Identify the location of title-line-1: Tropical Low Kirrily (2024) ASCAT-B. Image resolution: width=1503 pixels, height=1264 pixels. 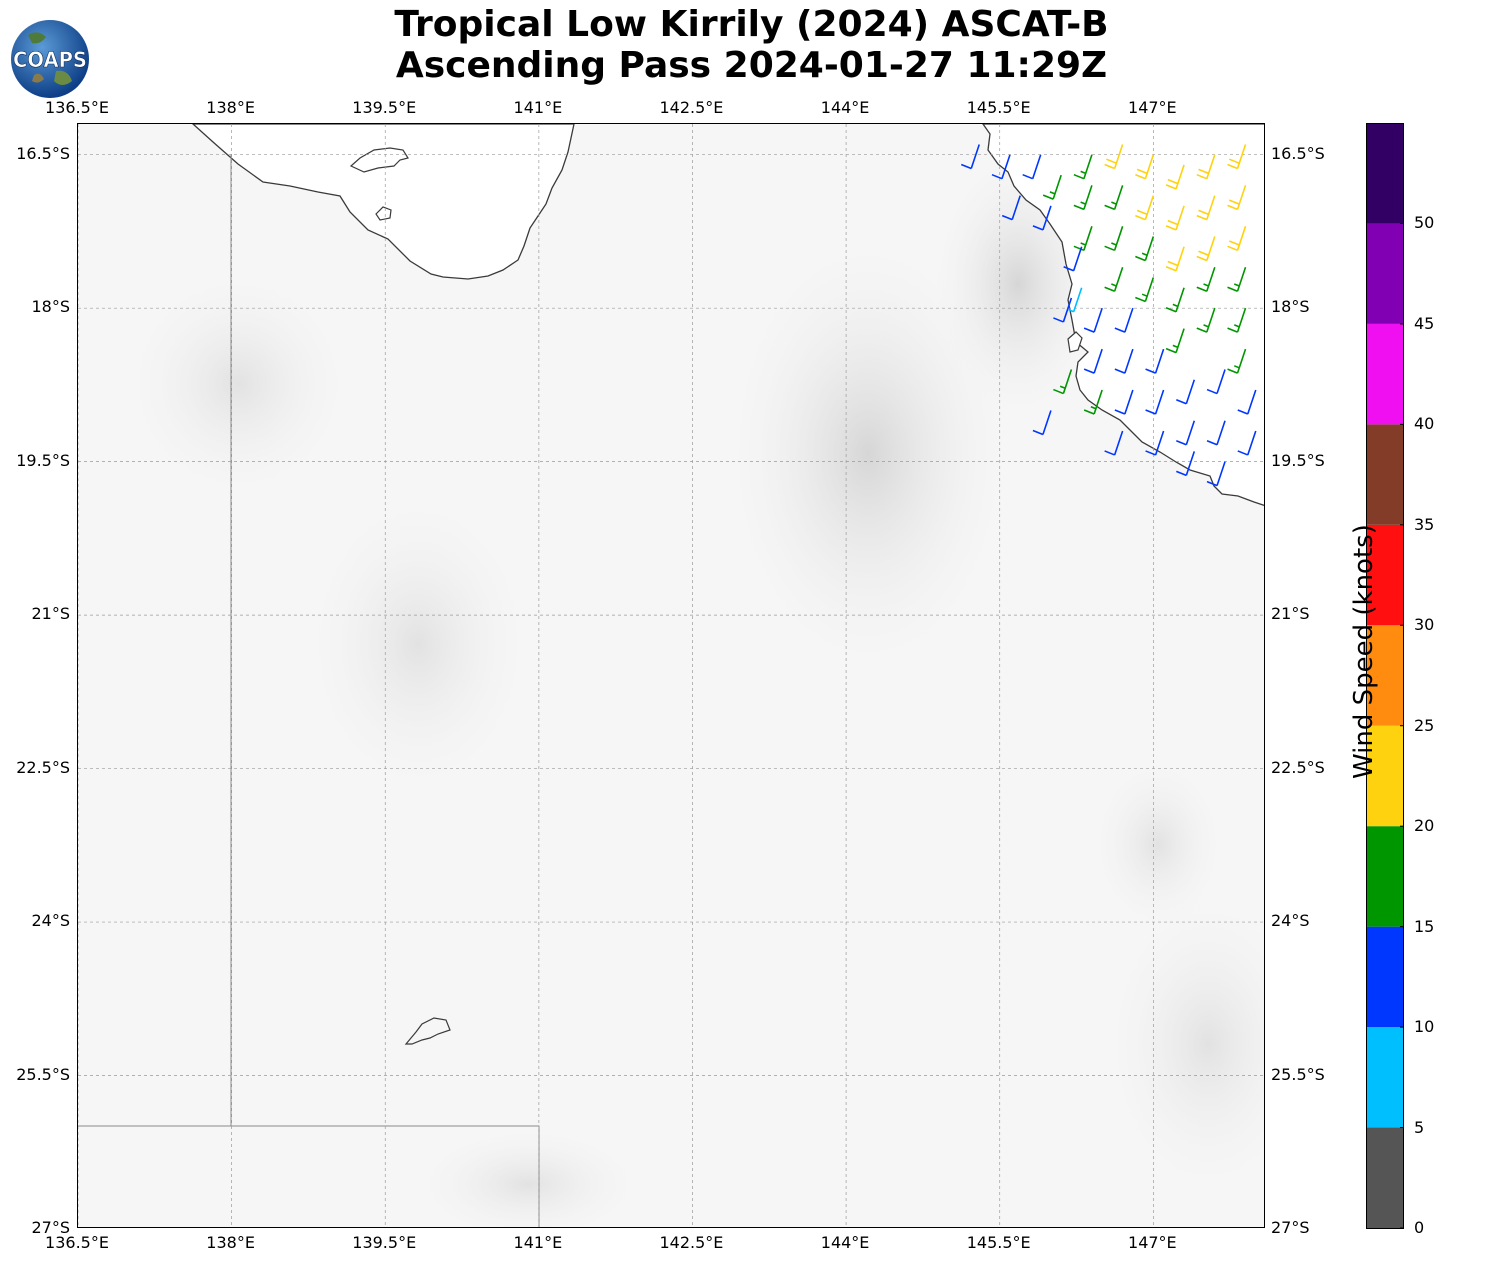
(751, 24).